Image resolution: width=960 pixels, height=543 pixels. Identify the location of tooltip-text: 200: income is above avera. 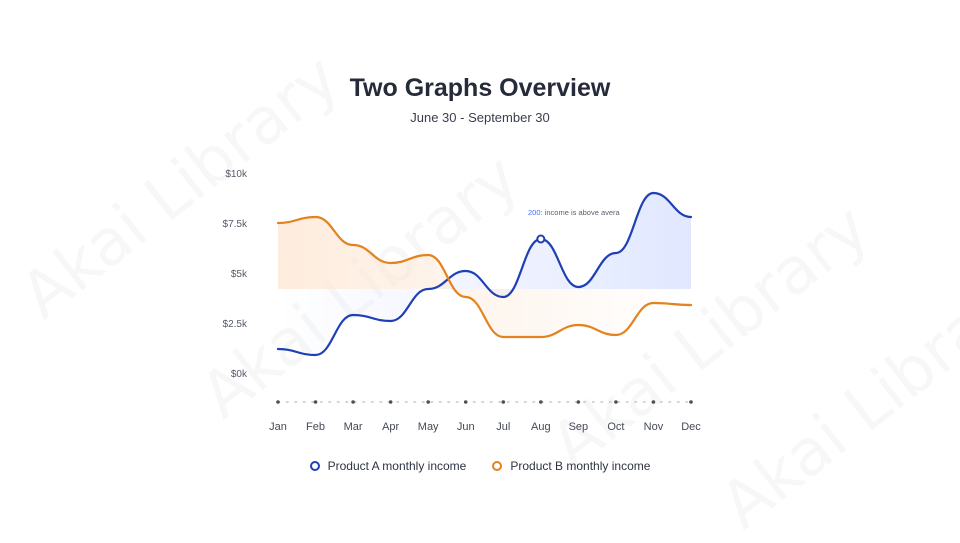
(574, 212).